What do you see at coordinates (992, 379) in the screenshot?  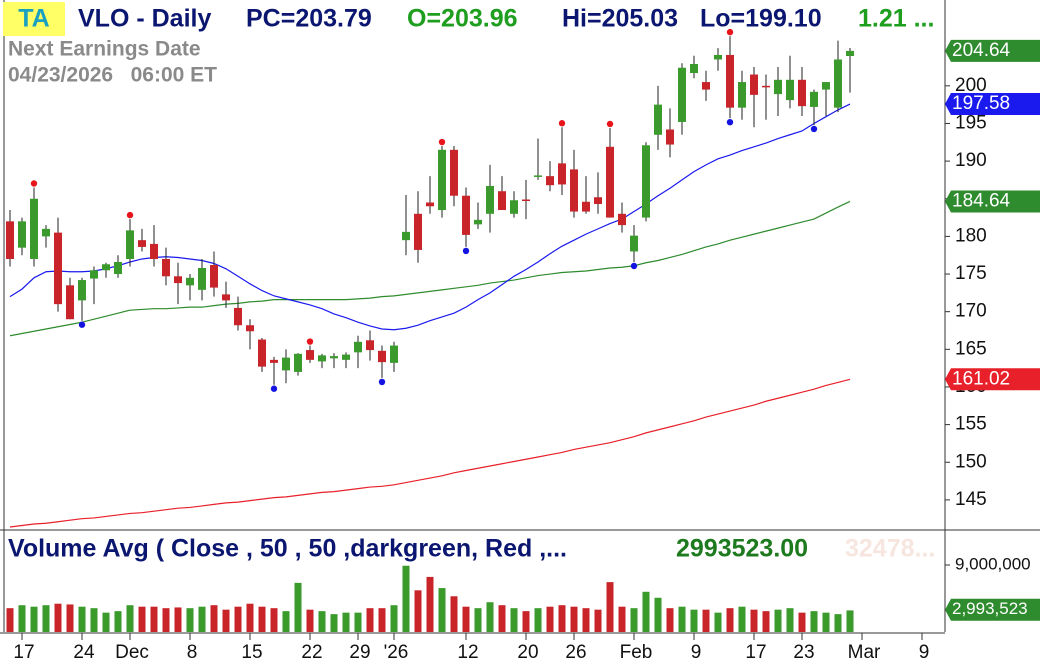 I see `price-label-box` at bounding box center [992, 379].